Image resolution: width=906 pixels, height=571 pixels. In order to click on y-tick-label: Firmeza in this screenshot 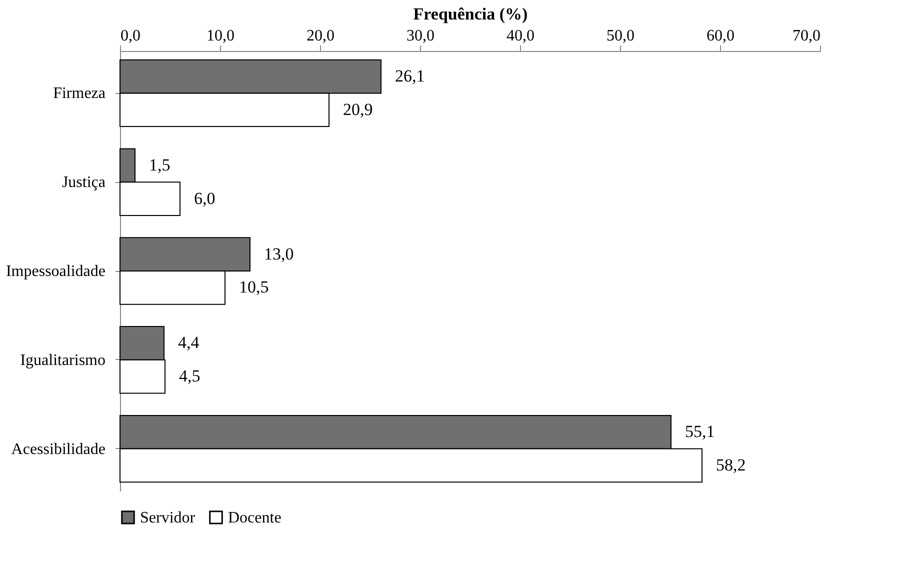, I will do `click(79, 93)`.